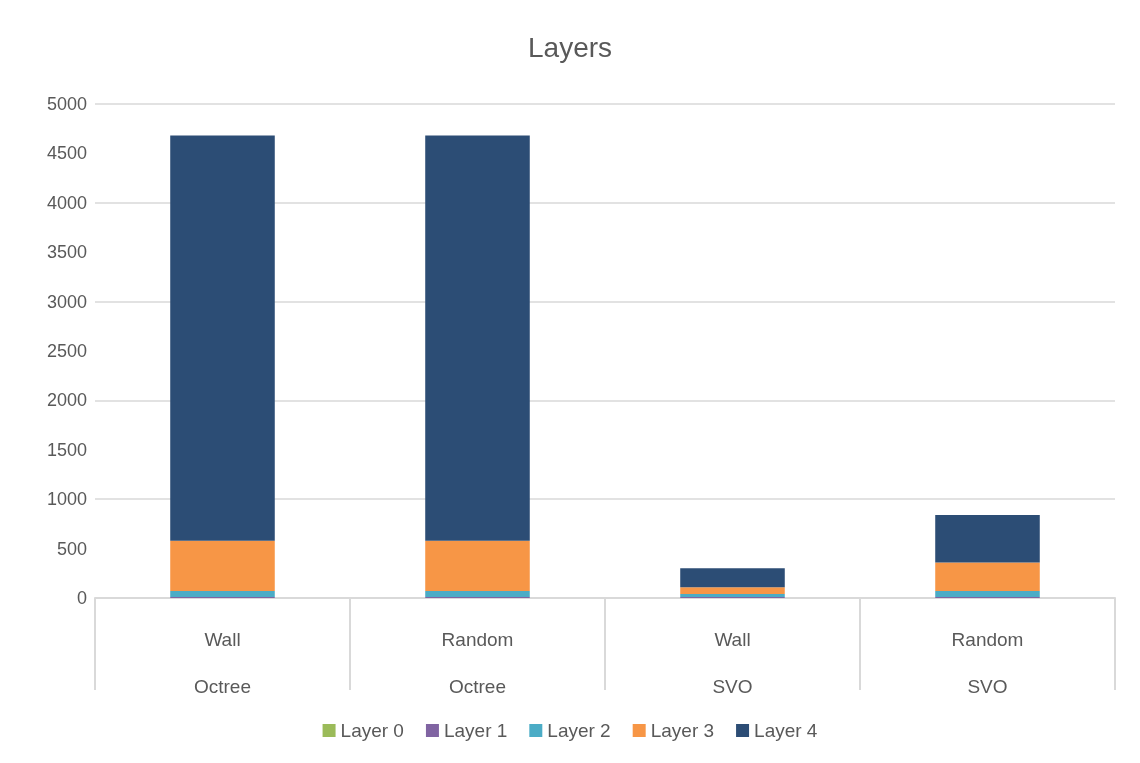 This screenshot has width=1140, height=763. What do you see at coordinates (987, 663) in the screenshot?
I see `category-label: Random SVO` at bounding box center [987, 663].